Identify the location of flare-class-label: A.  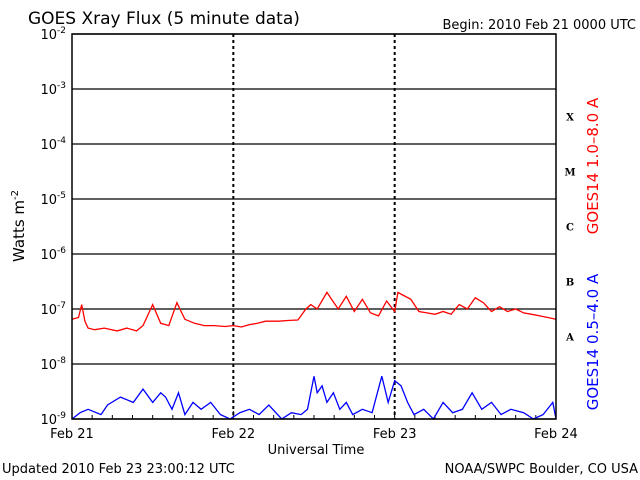
(569, 338).